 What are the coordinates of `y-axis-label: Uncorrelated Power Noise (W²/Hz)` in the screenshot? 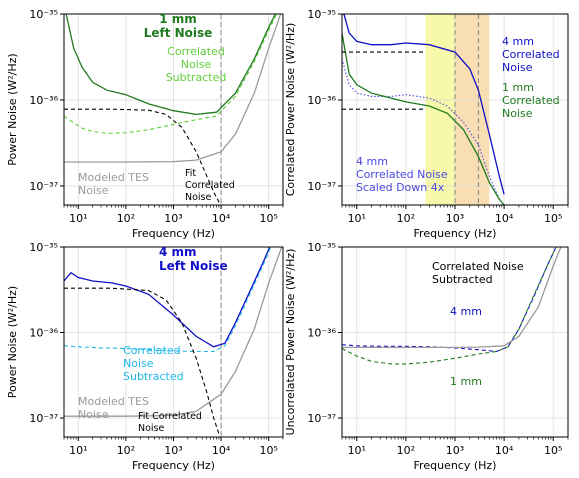 It's located at (290, 342).